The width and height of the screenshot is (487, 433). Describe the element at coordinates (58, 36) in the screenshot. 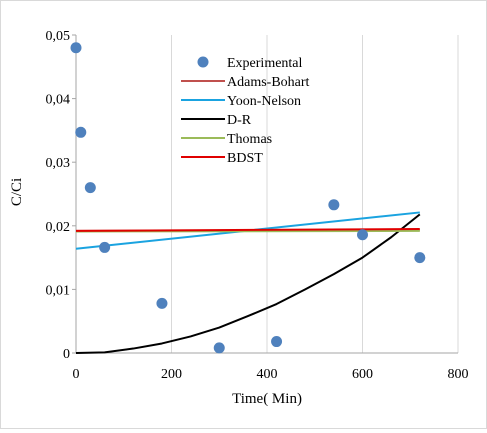

I see `y-tick-label: 0,05` at that location.